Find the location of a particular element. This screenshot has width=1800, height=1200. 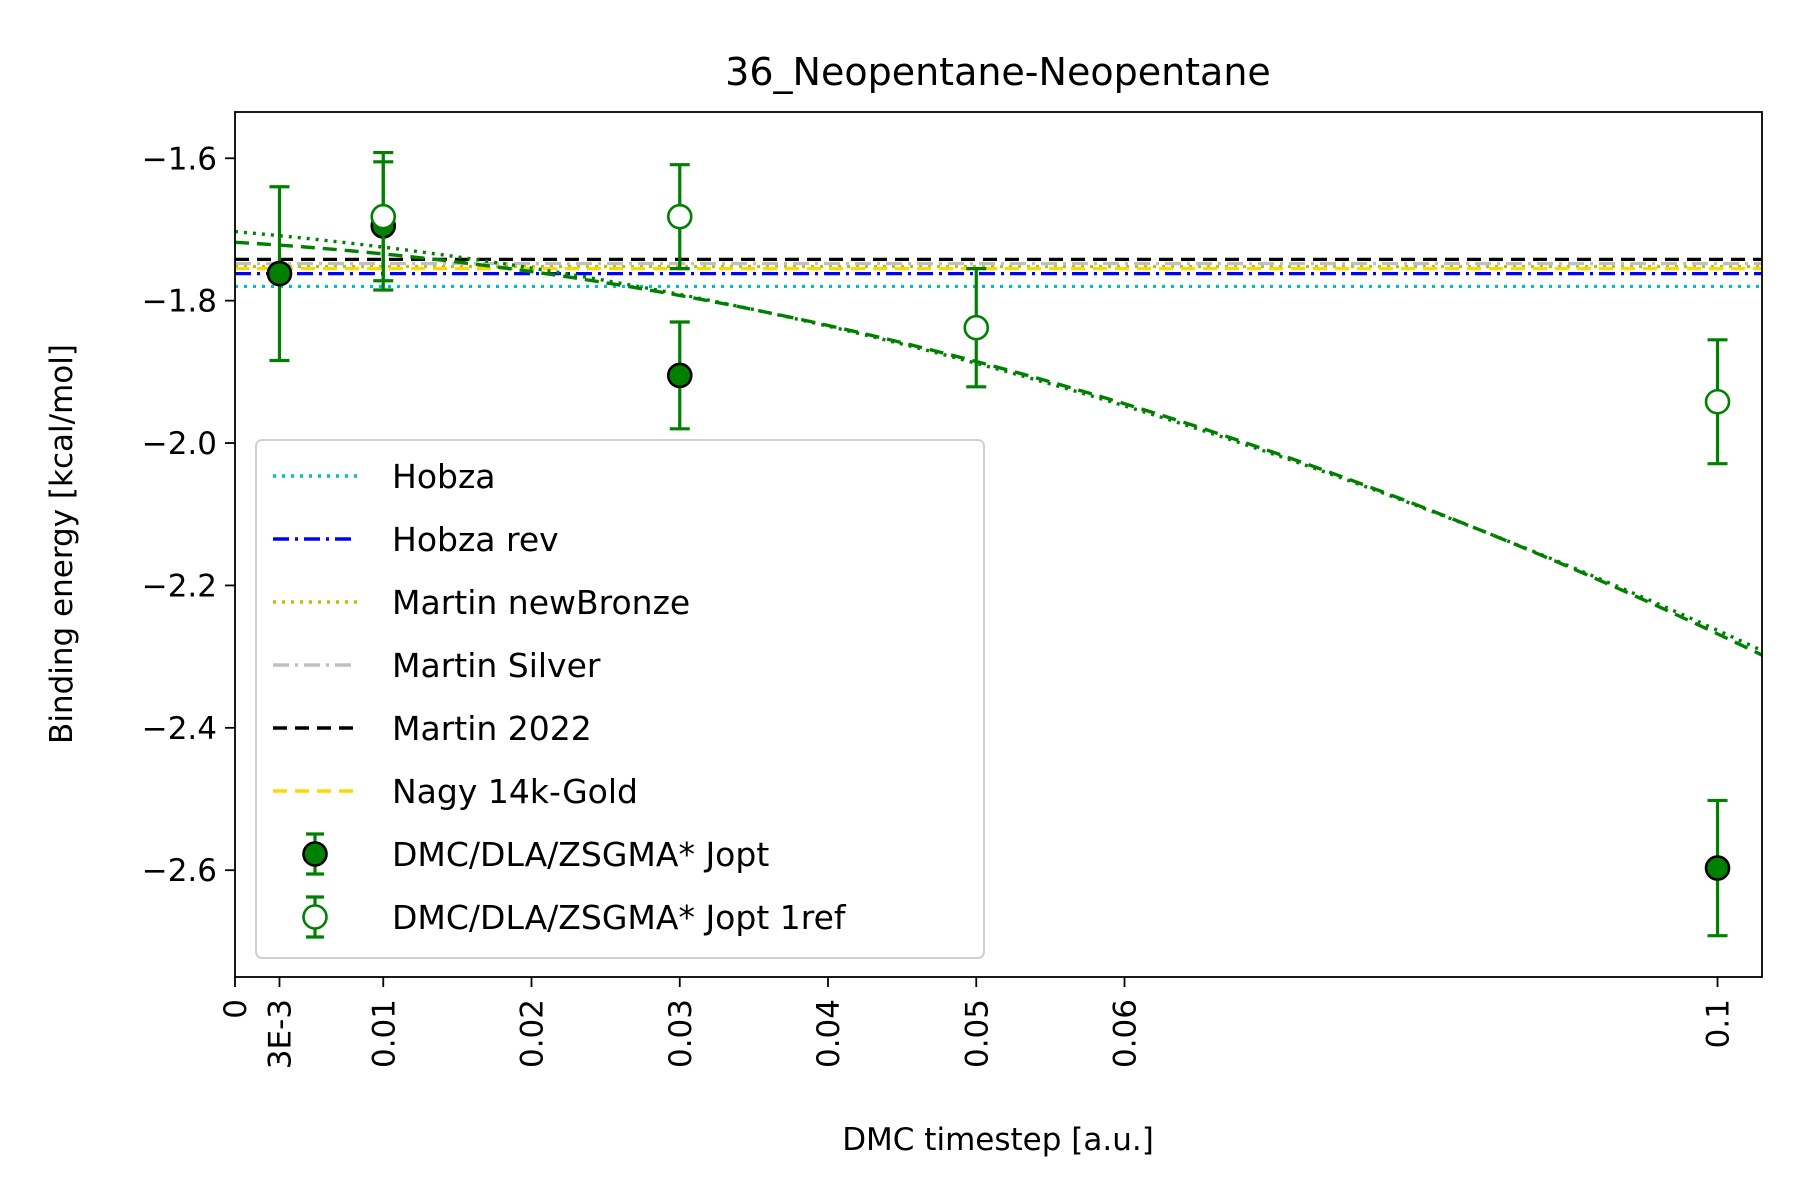

legend-entry-5: Martin 2022 is located at coordinates (432, 728).